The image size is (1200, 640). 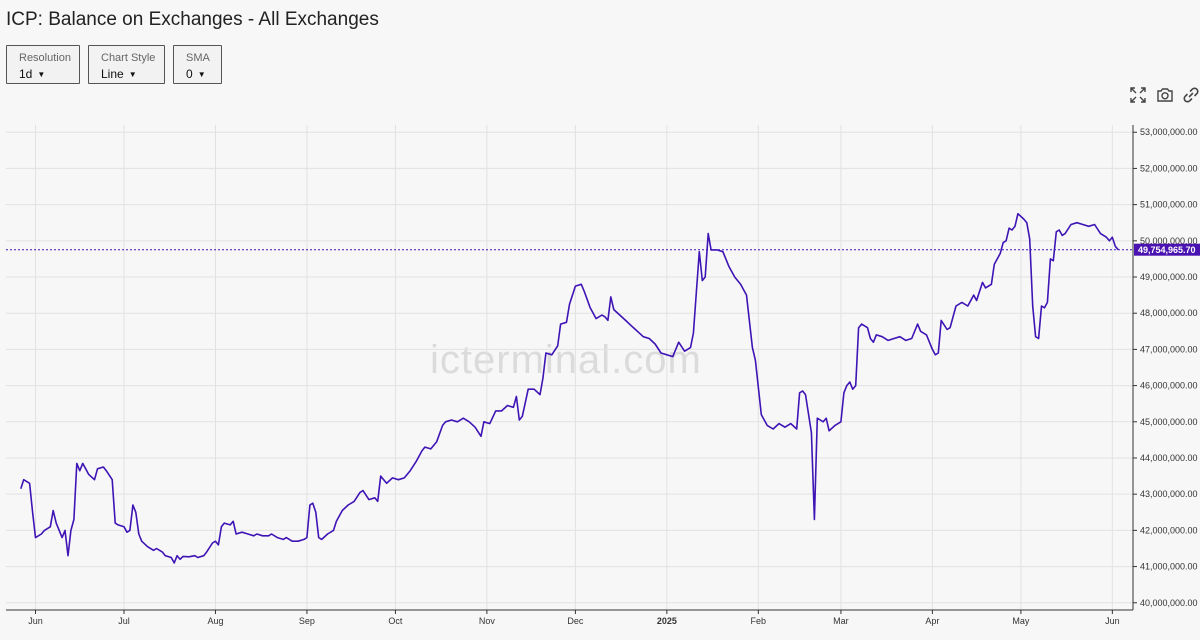 What do you see at coordinates (575, 621) in the screenshot?
I see `x-tick-label: Dec` at bounding box center [575, 621].